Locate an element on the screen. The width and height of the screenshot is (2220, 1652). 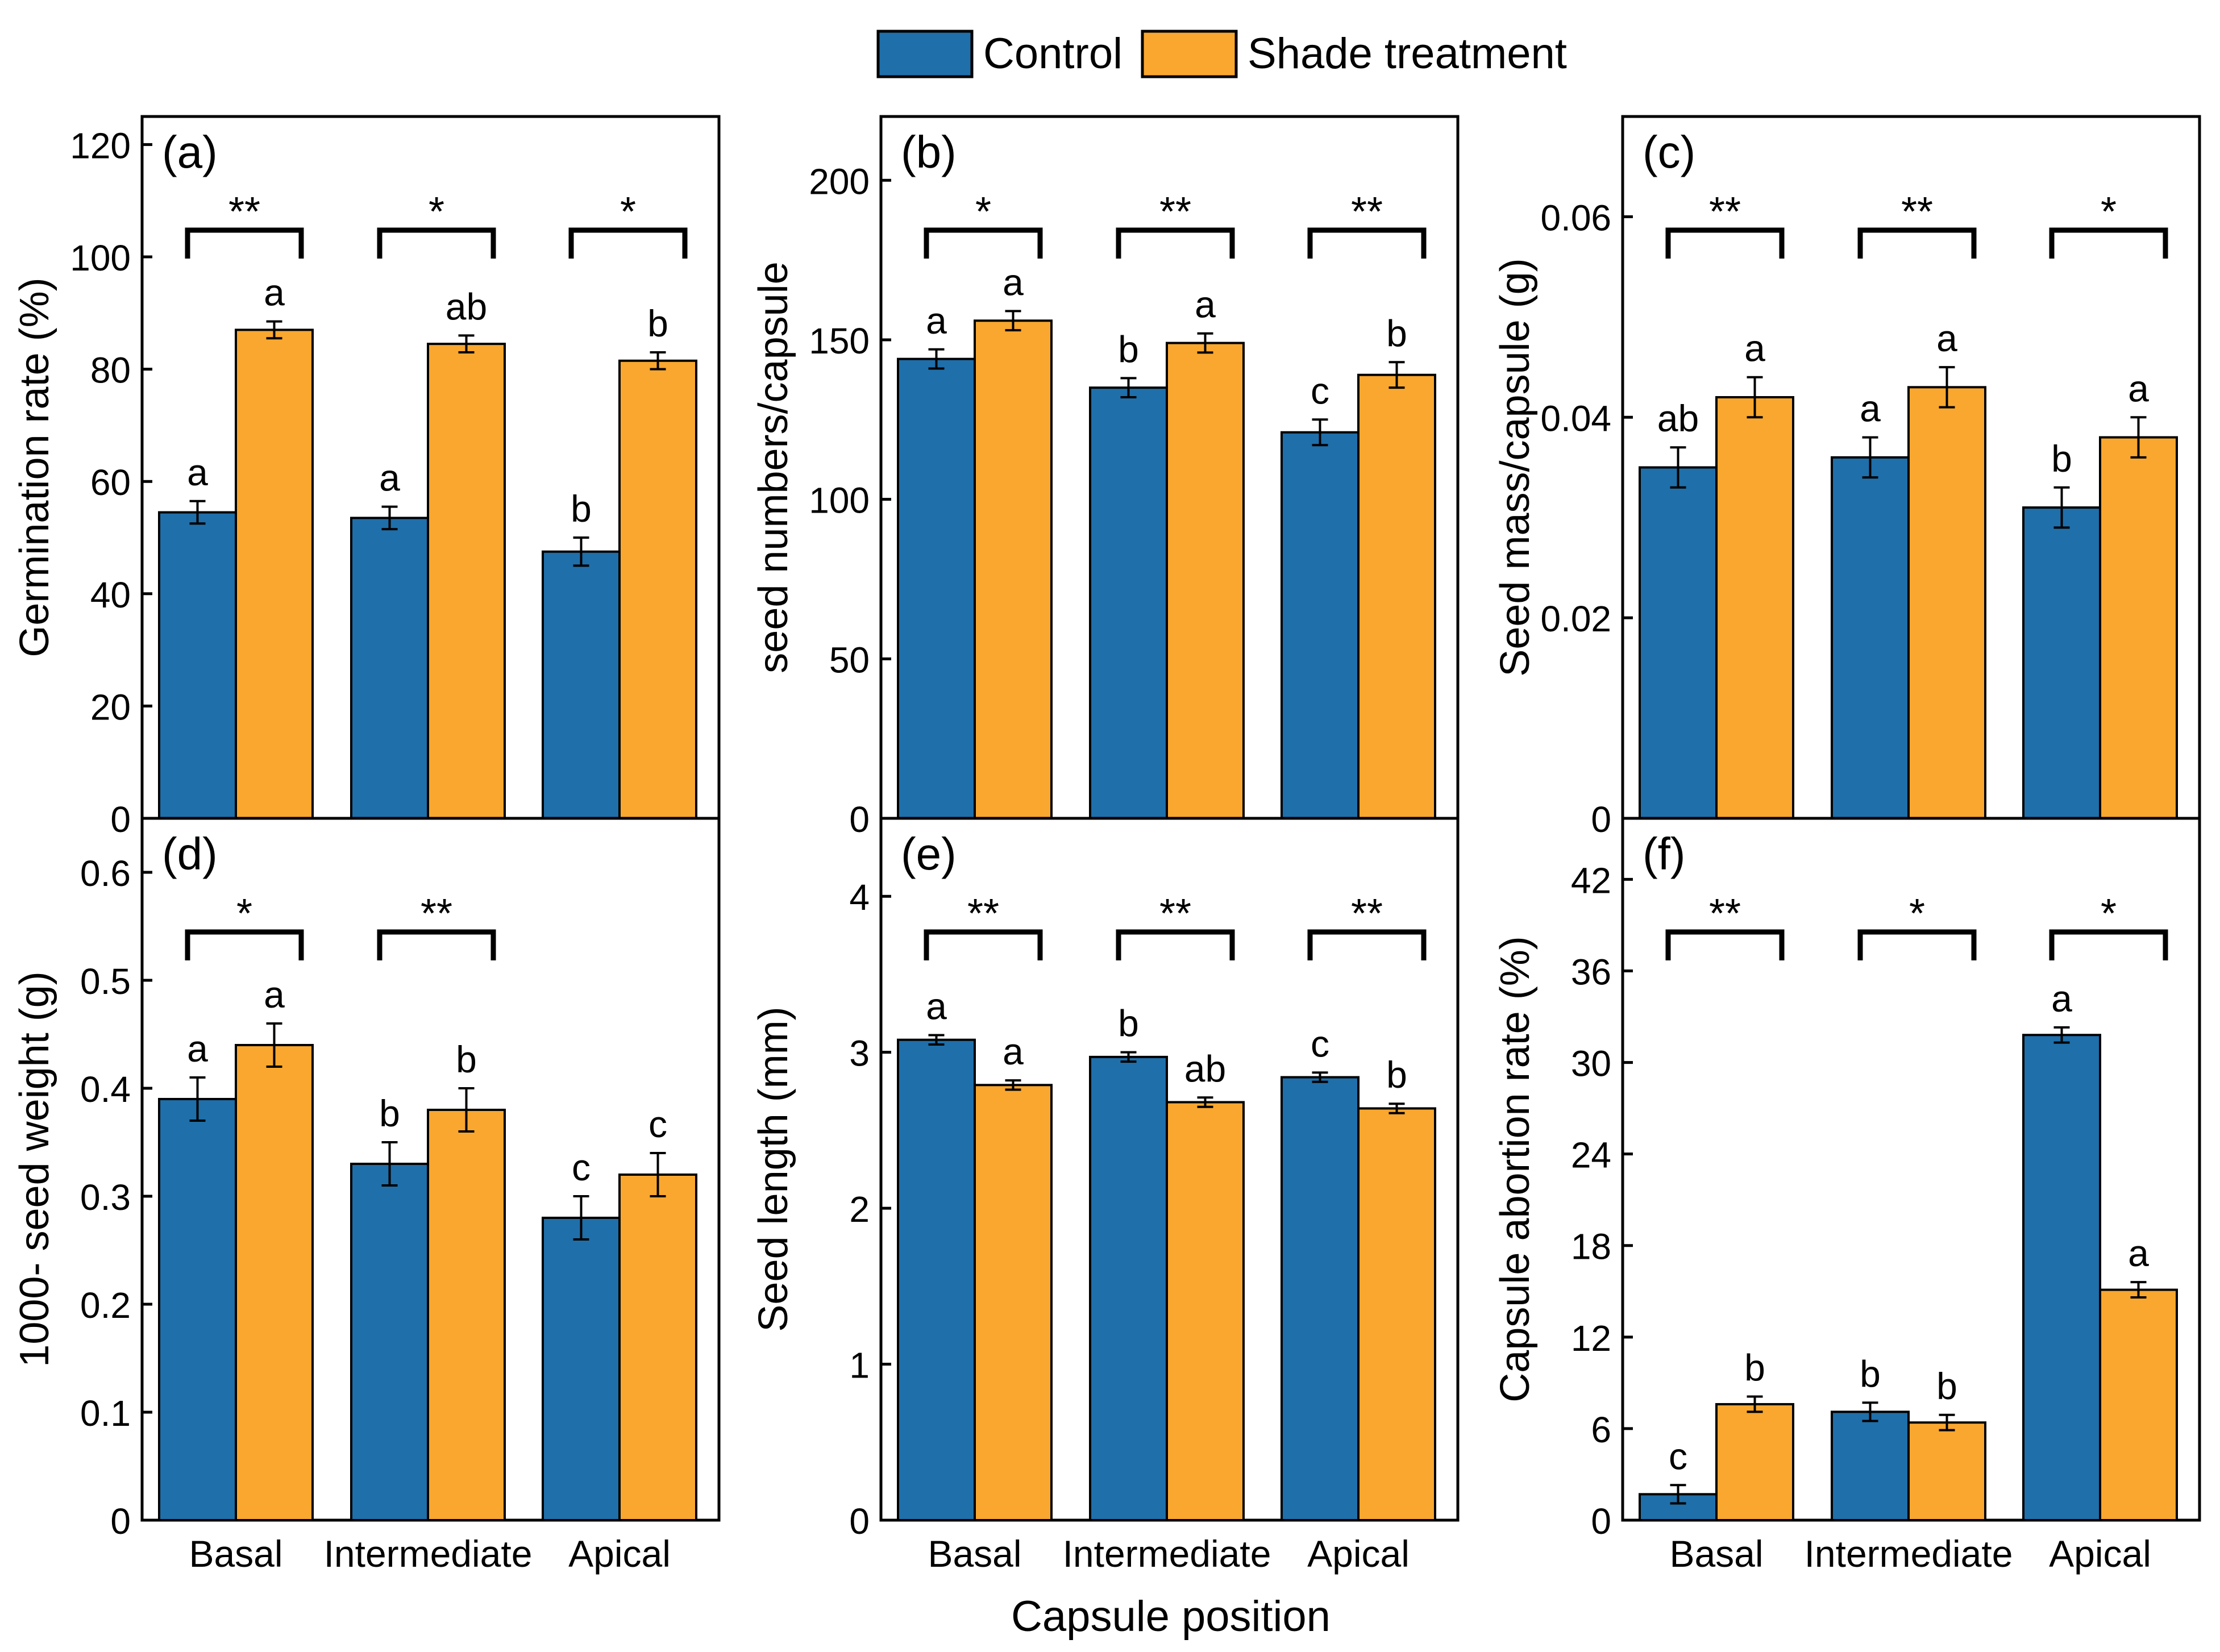
bar-control-intermediate is located at coordinates (390, 668).